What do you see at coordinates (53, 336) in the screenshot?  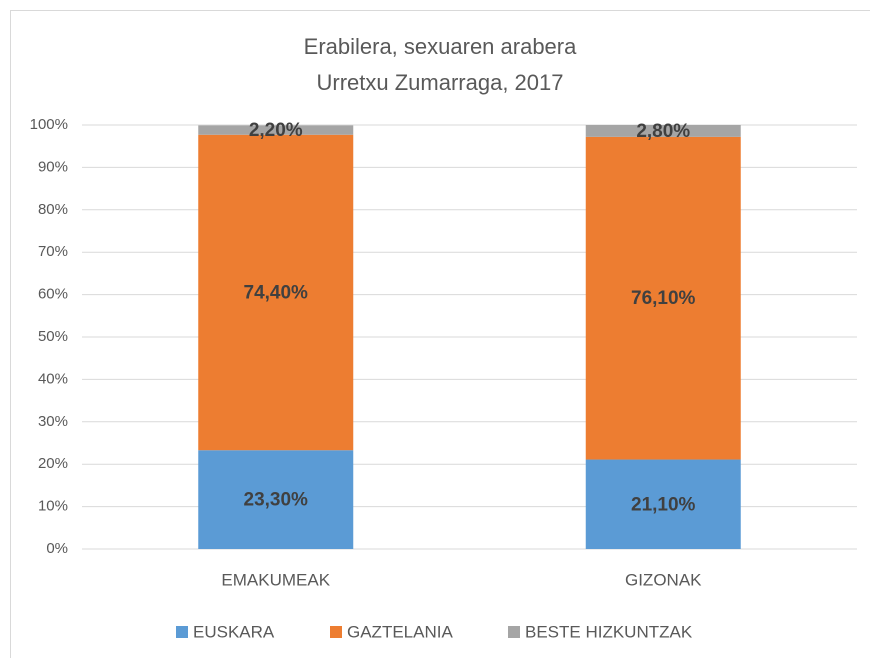 I see `y-tick-label: 50%` at bounding box center [53, 336].